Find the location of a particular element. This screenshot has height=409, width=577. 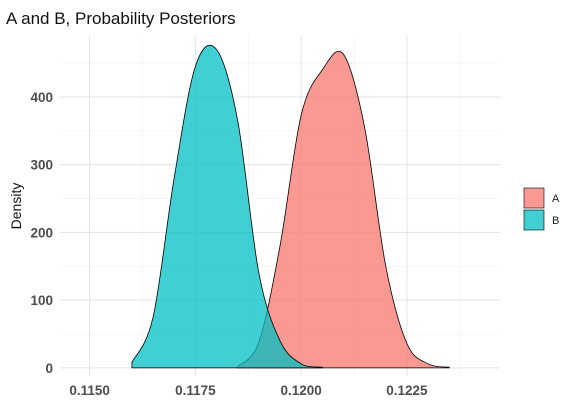

x-tick-label: 0.1175 is located at coordinates (195, 390).